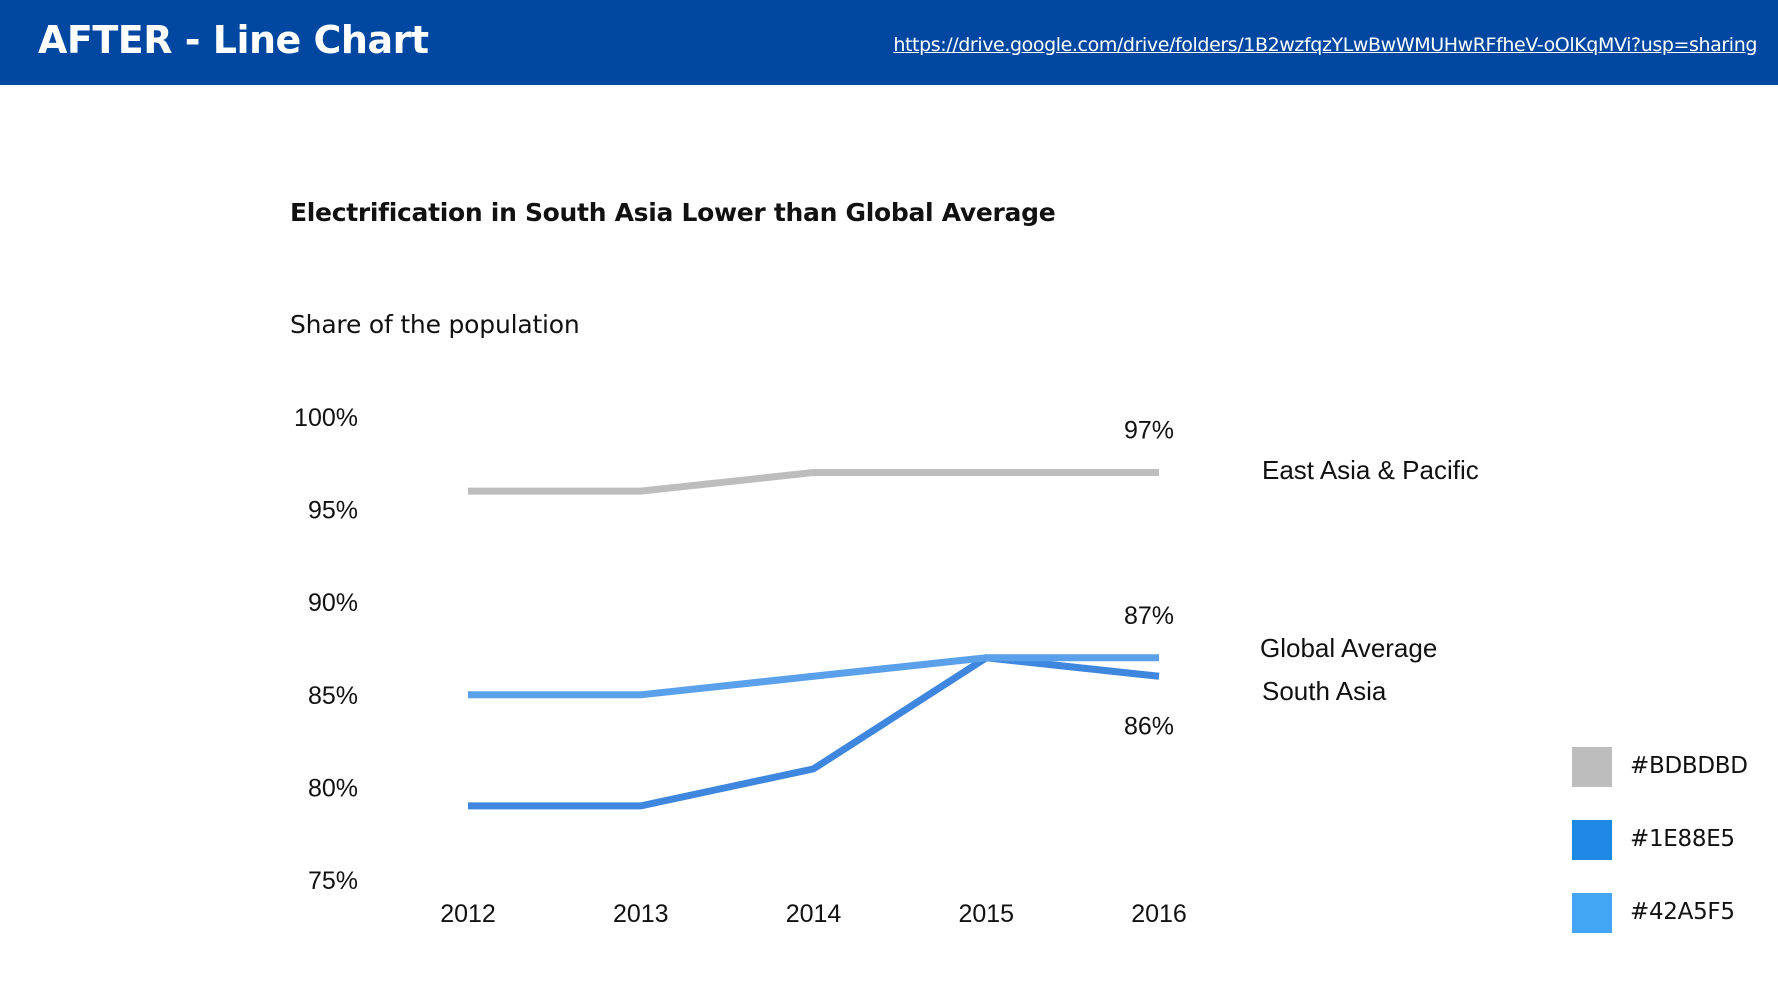 Image resolution: width=1778 pixels, height=1000 pixels. I want to click on palette-label: #1E88E5, so click(1682, 839).